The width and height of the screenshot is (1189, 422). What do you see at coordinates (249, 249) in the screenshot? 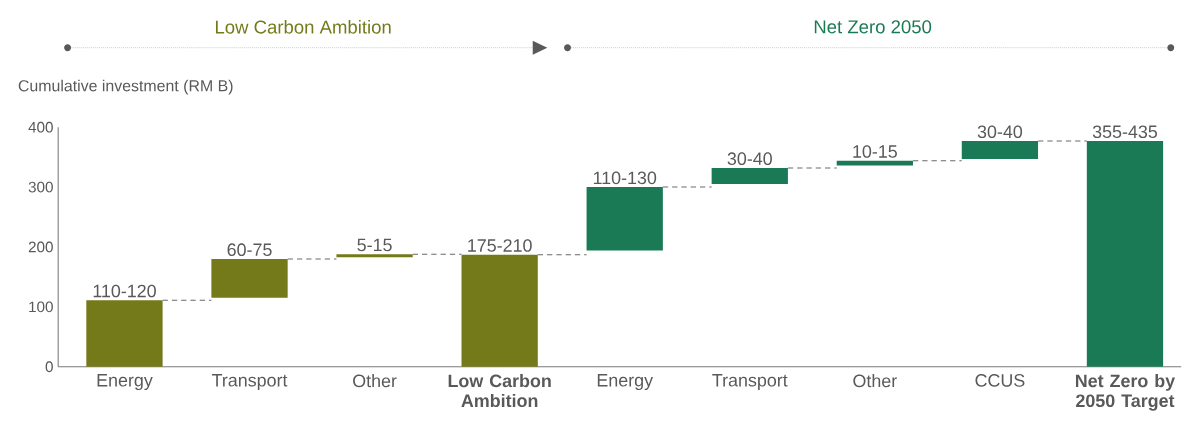
I see `data-label: 60-75` at bounding box center [249, 249].